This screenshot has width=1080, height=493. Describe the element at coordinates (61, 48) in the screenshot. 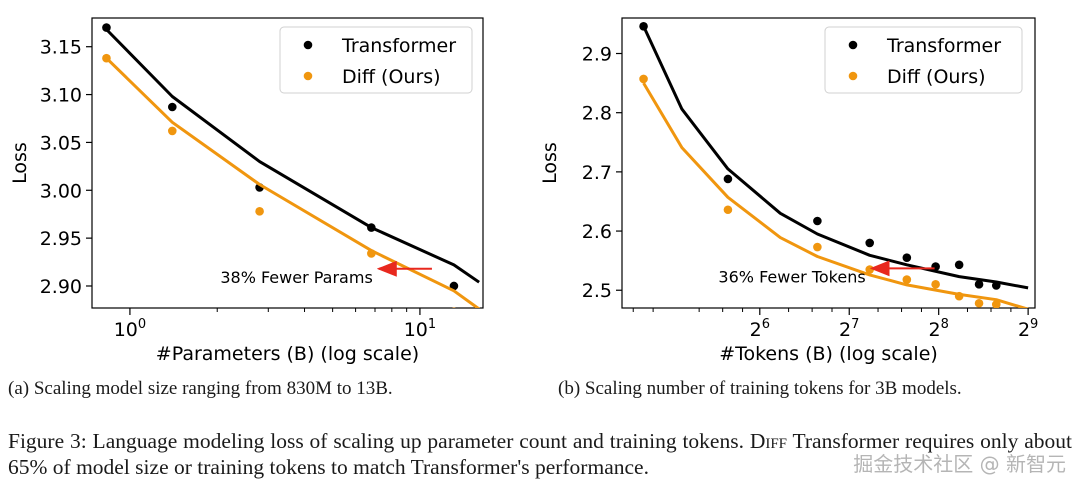

I see `y-tick-label: 3.15` at that location.